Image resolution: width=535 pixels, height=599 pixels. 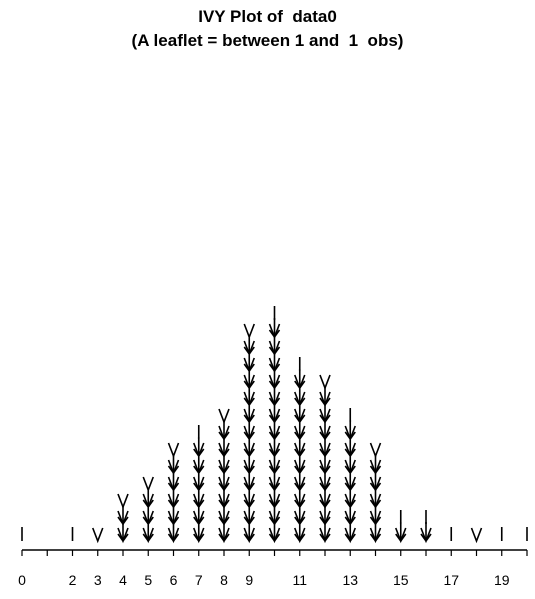 What do you see at coordinates (267, 40) in the screenshot?
I see `chart-subtitle: (A leaflet = between 1 and 1 obs)` at bounding box center [267, 40].